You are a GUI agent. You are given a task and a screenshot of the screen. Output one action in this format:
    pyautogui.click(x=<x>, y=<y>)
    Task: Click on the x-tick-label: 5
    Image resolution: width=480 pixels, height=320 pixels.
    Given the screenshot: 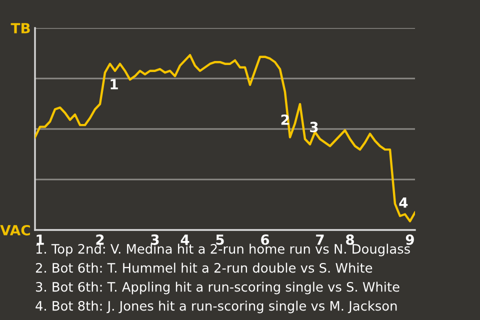 What is the action you would take?
    pyautogui.click(x=220, y=239)
    